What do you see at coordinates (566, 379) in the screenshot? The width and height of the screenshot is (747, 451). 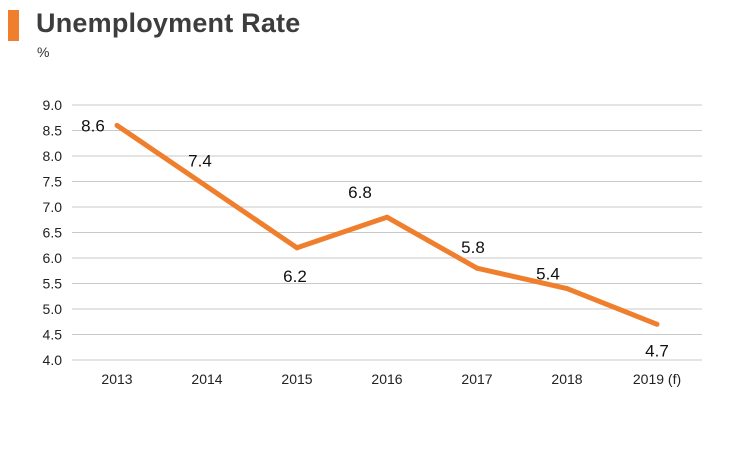 I see `x-tick-label: 2018` at bounding box center [566, 379].